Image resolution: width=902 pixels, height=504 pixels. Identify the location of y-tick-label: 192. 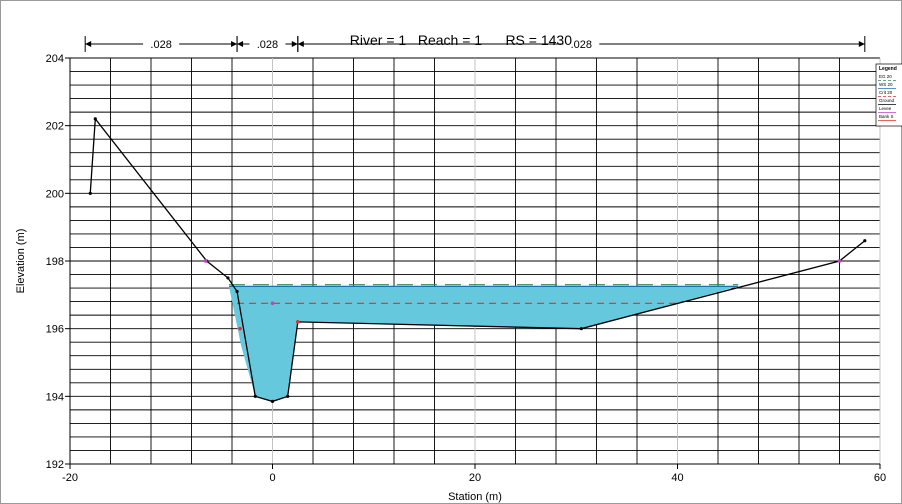
(55, 465).